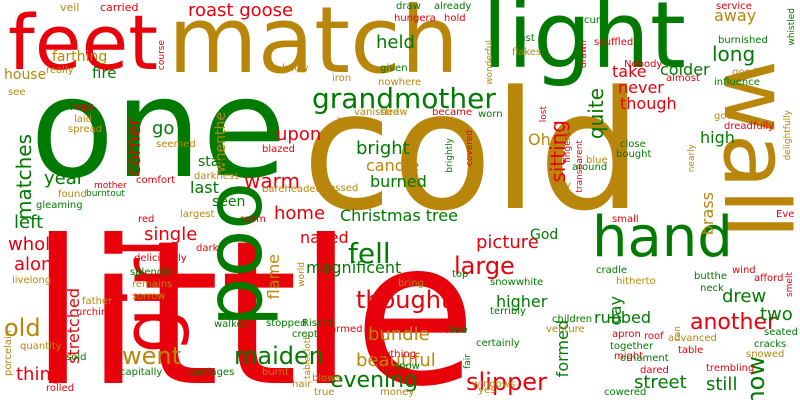 Image resolution: width=800 pixels, height=400 pixels. Describe the element at coordinates (302, 274) in the screenshot. I see `word-world: world` at that location.